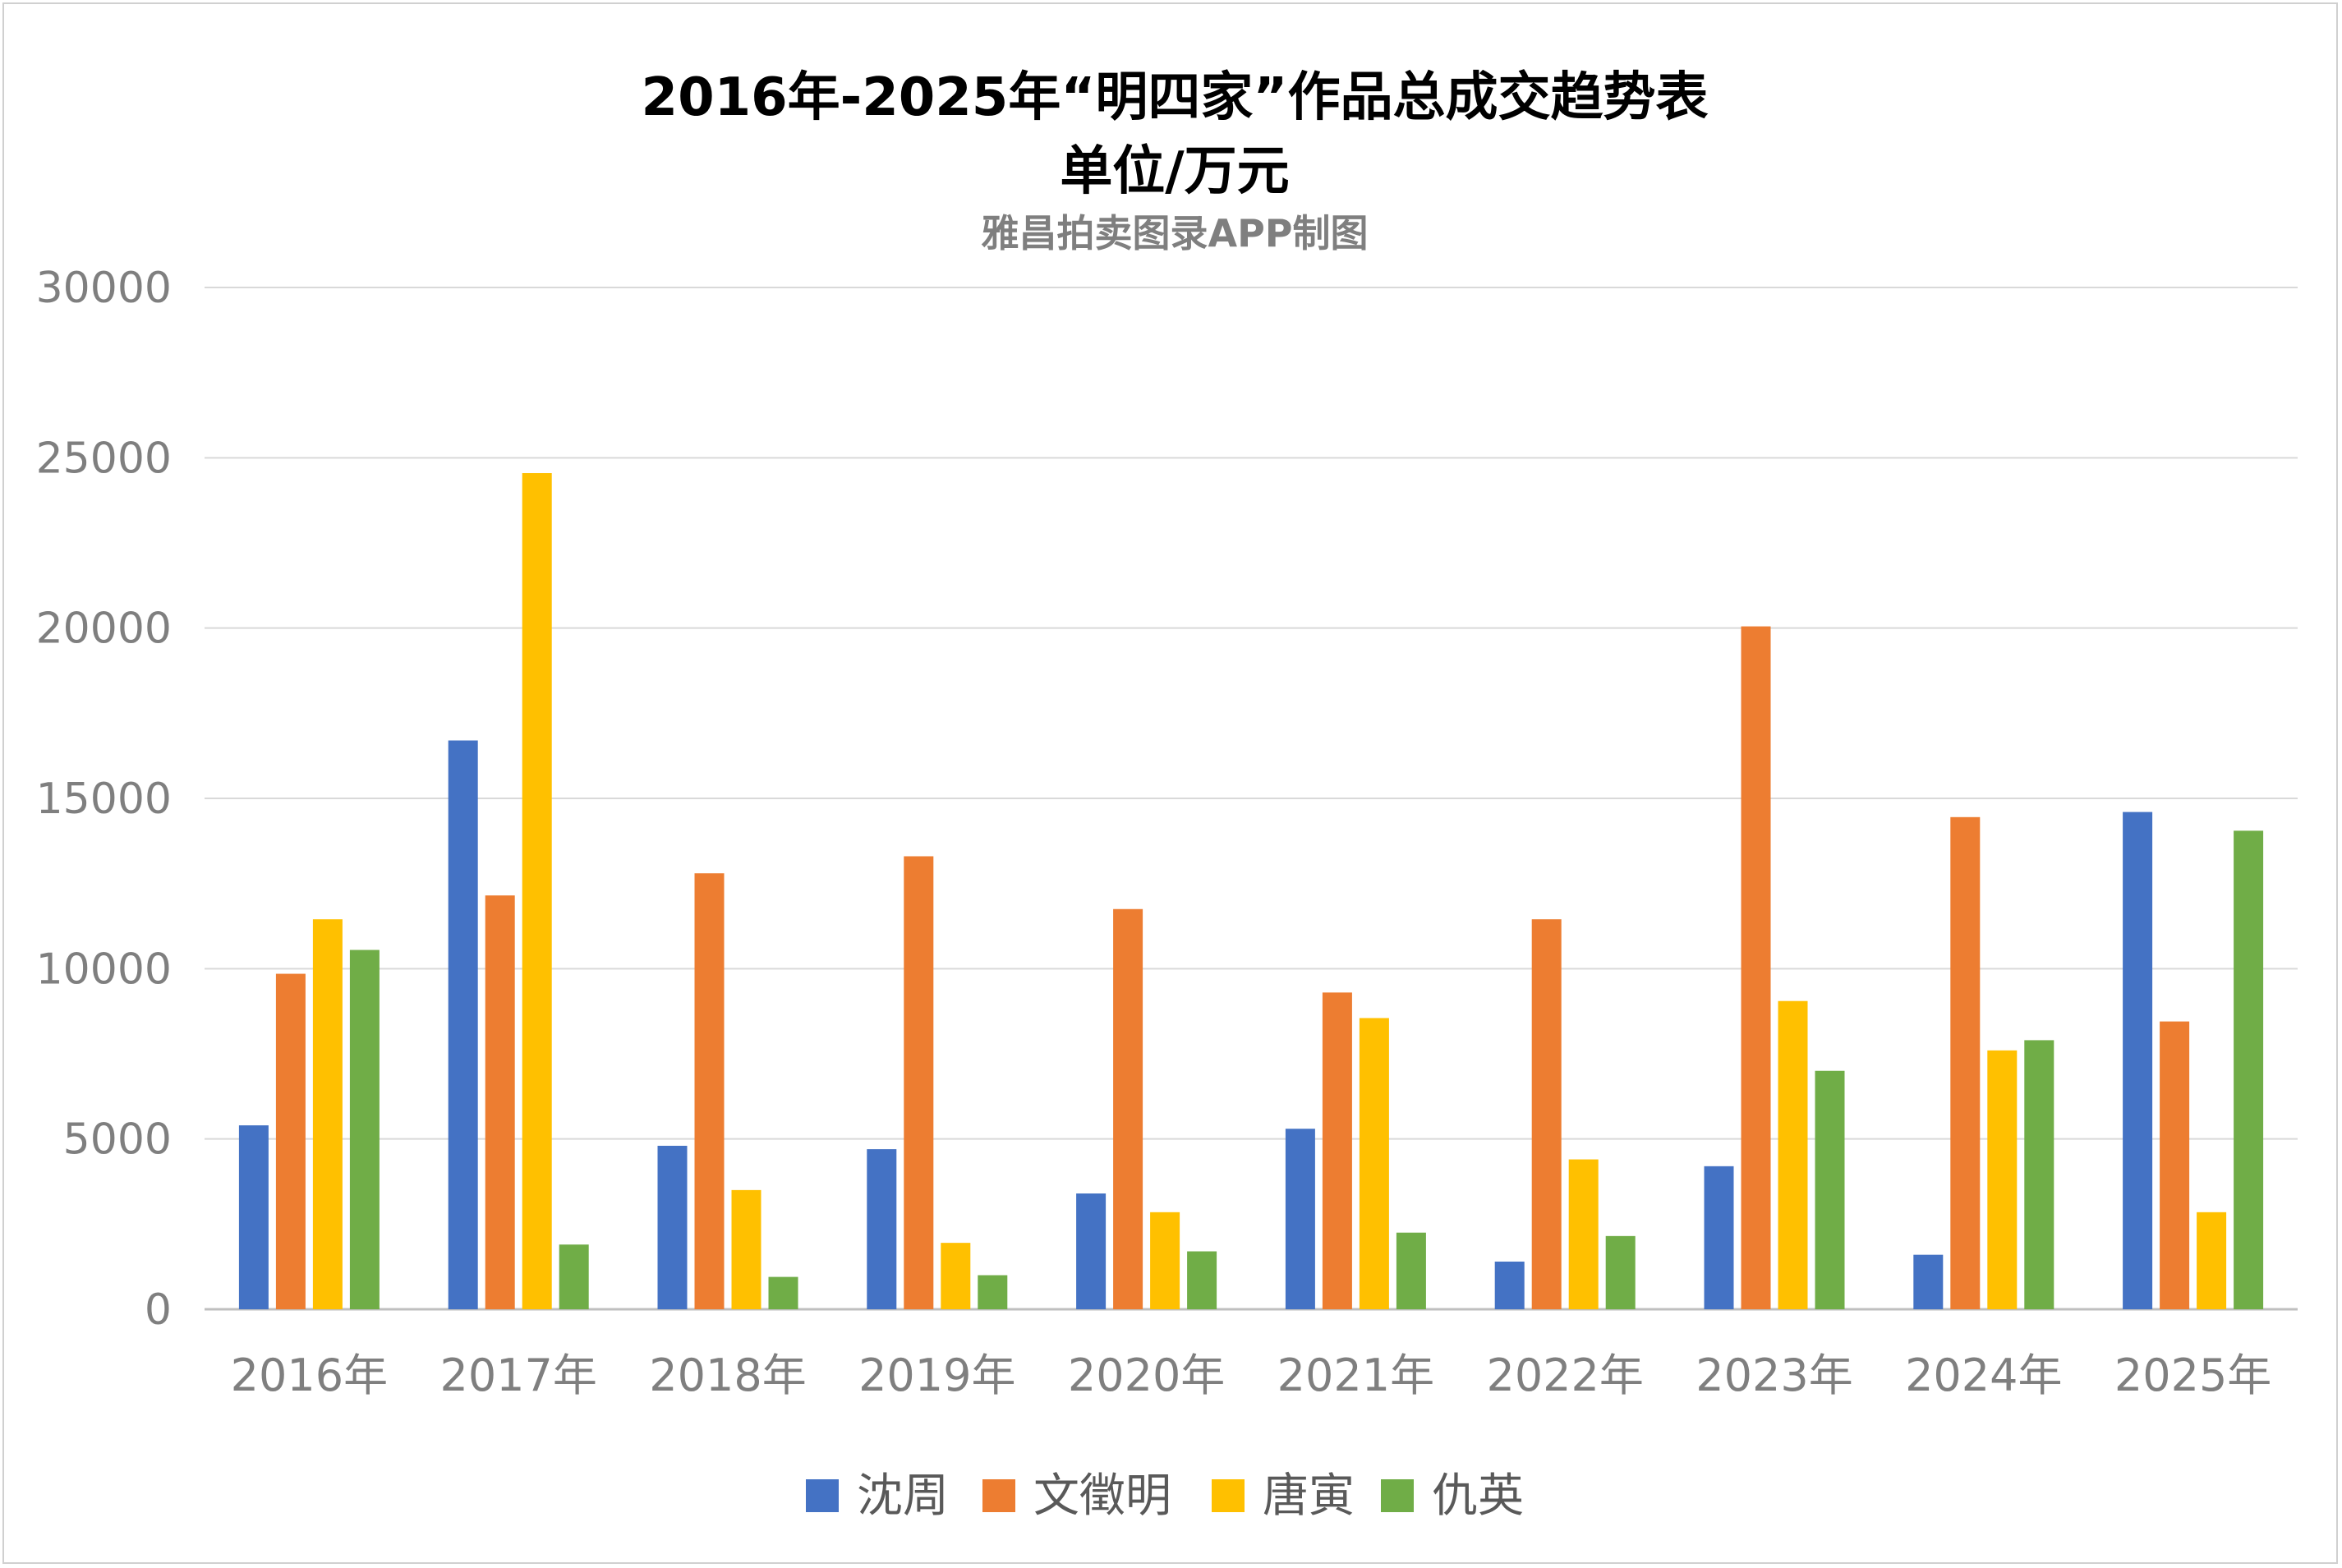 The height and width of the screenshot is (1568, 2342). I want to click on bar-文徵明-2019年, so click(919, 1082).